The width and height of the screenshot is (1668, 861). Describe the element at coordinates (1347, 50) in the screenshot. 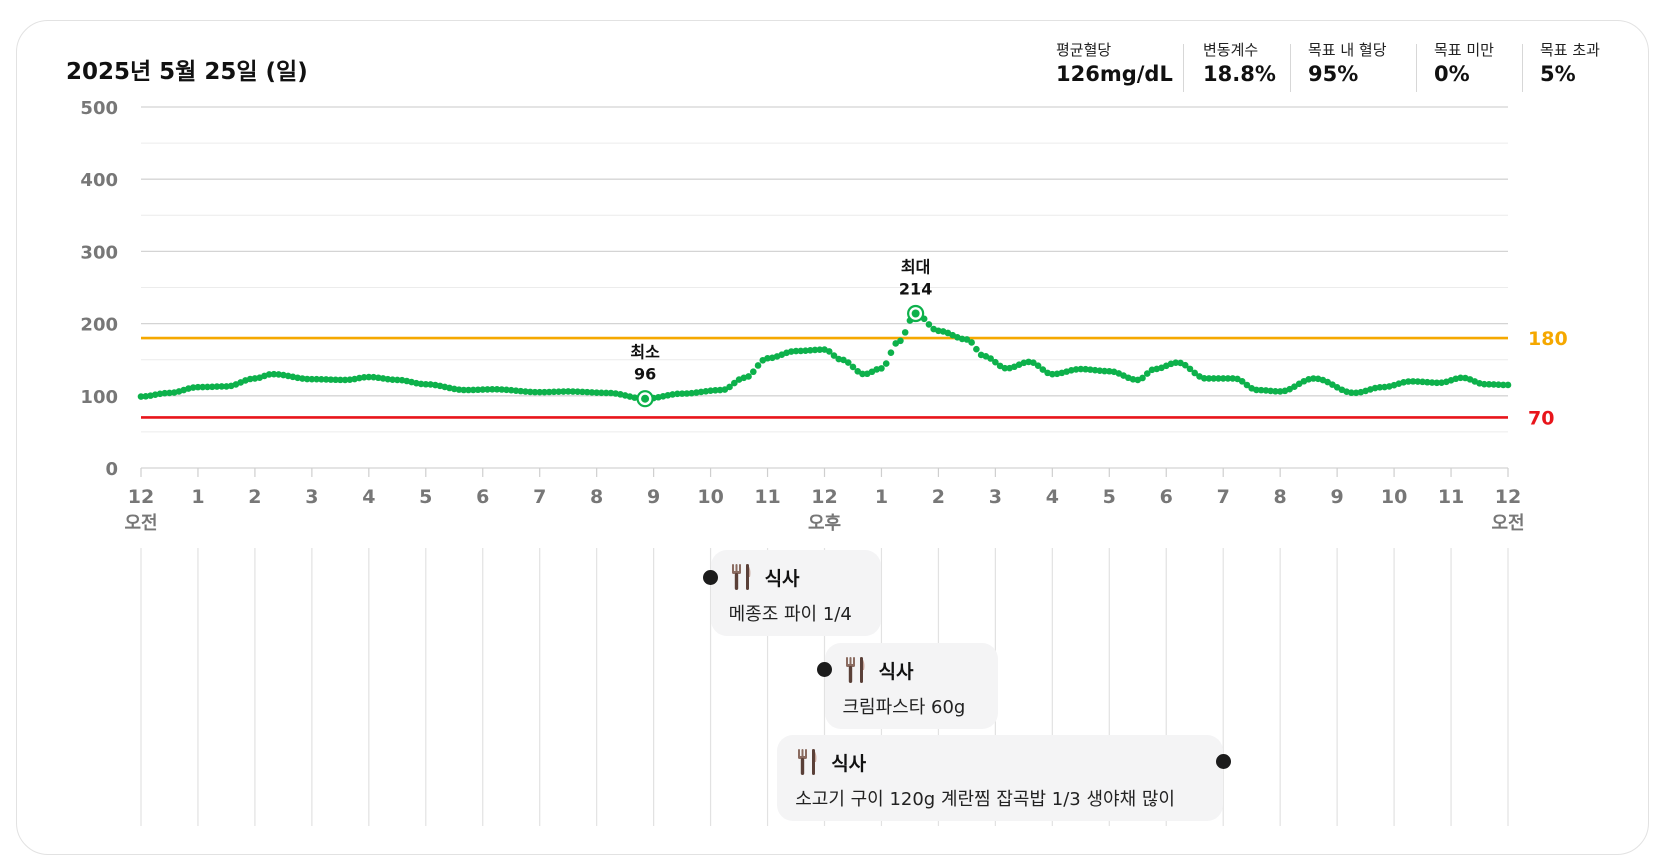

I see `stat-label: 목표 내 혈당` at that location.